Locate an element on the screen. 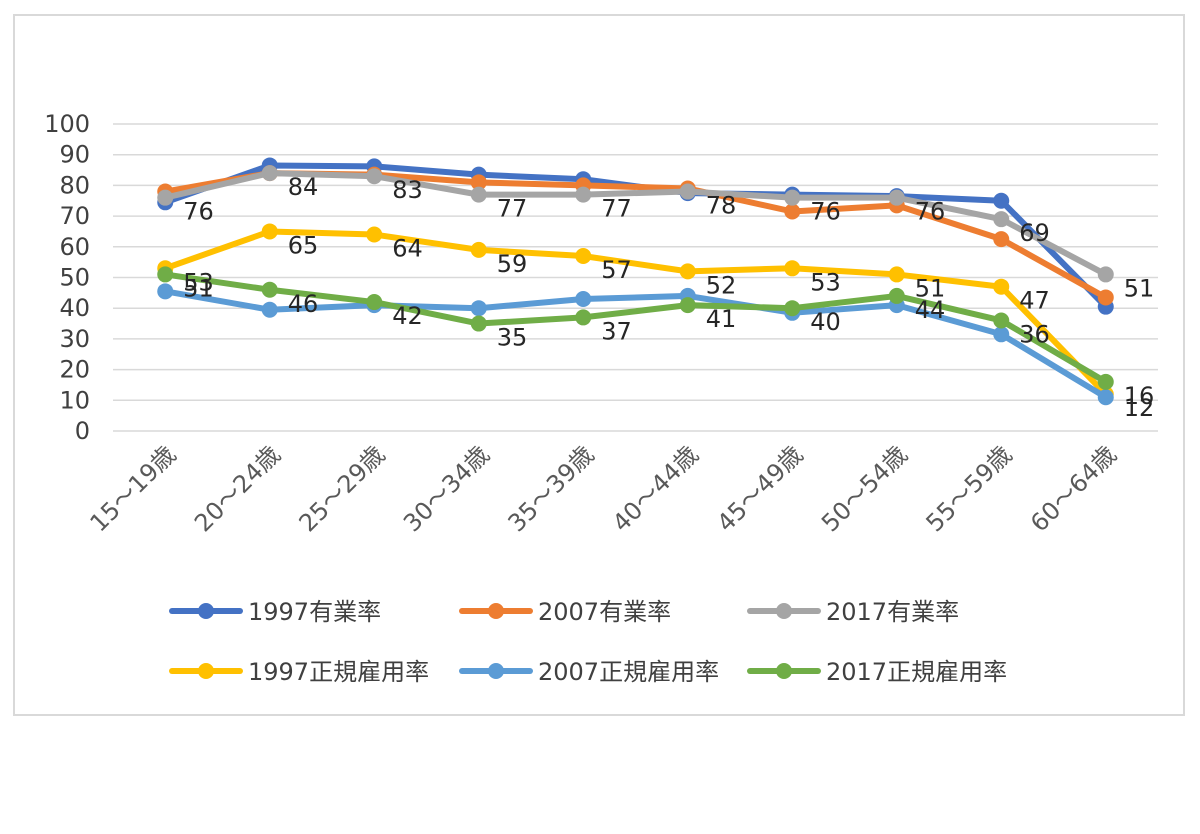 The height and width of the screenshot is (834, 1200). data-label: 65 is located at coordinates (303, 245).